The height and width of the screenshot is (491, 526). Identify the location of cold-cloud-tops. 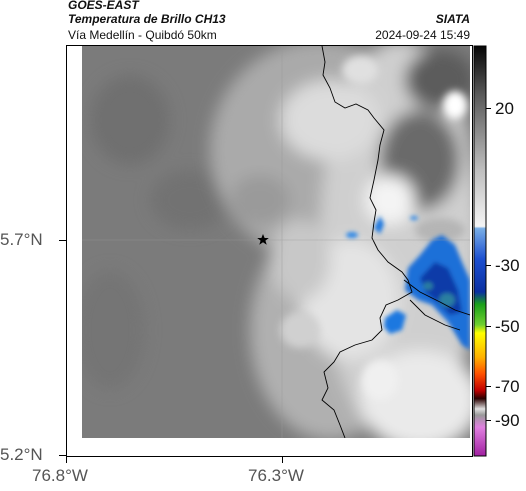
(408, 283).